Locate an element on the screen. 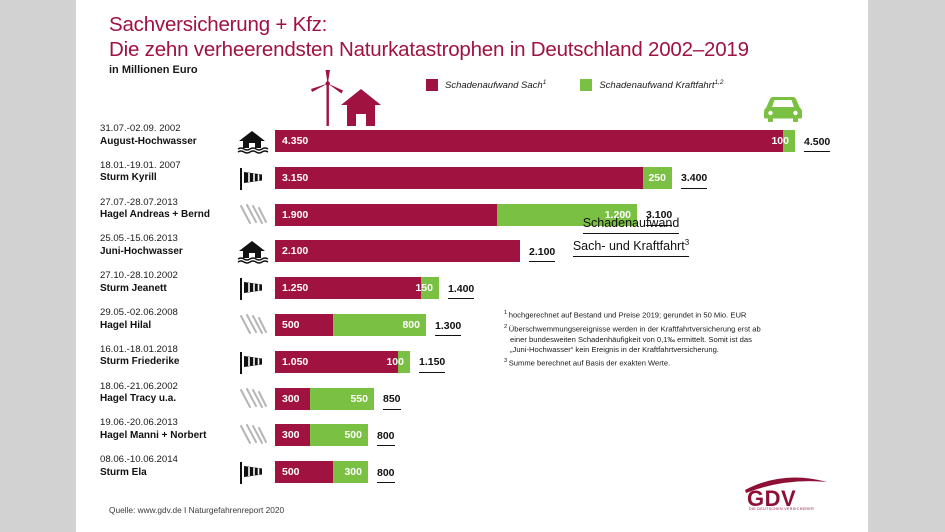 The width and height of the screenshot is (945, 532). row-total-value: 1.300 is located at coordinates (448, 325).